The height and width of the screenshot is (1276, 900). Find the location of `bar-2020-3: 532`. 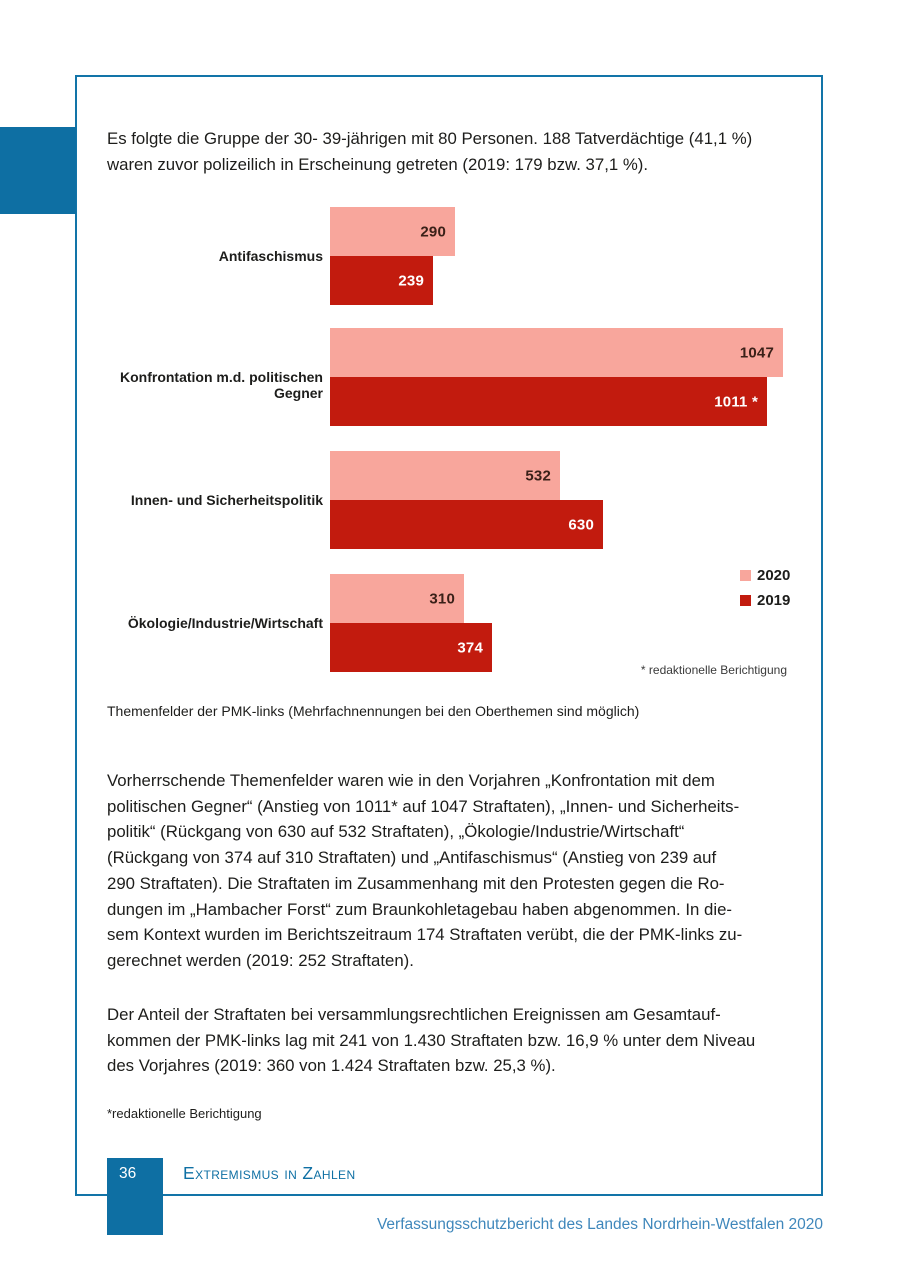

bar-2020-3: 532 is located at coordinates (445, 475).